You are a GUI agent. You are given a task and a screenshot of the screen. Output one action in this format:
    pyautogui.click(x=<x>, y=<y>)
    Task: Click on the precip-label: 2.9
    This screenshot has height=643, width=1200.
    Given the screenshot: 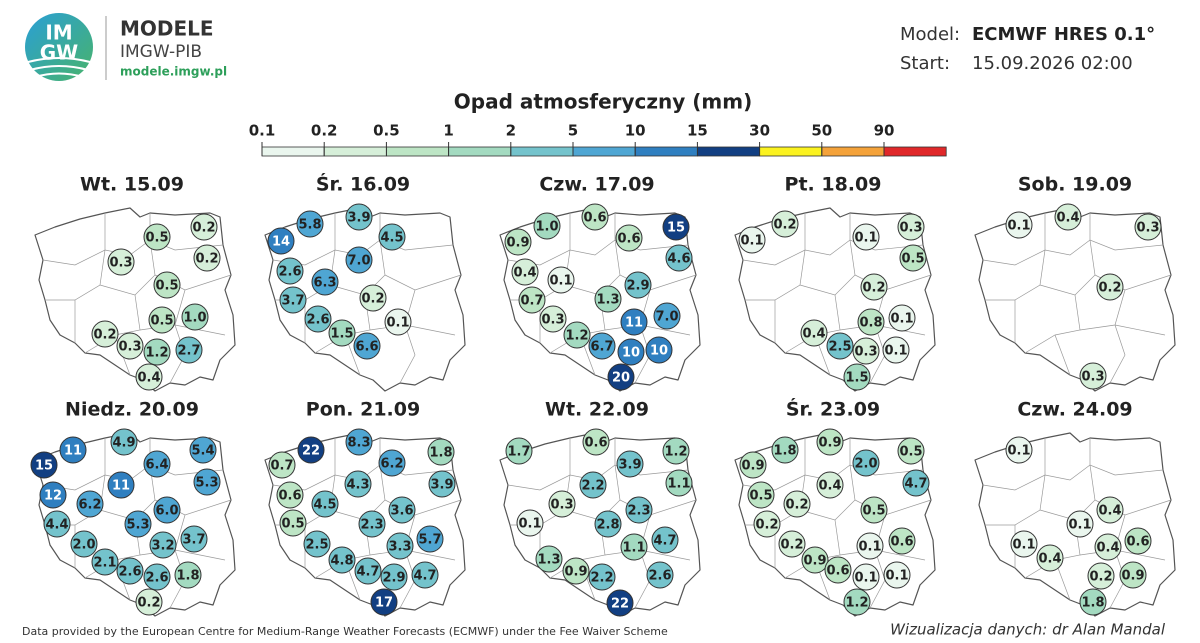 What is the action you would take?
    pyautogui.click(x=393, y=578)
    